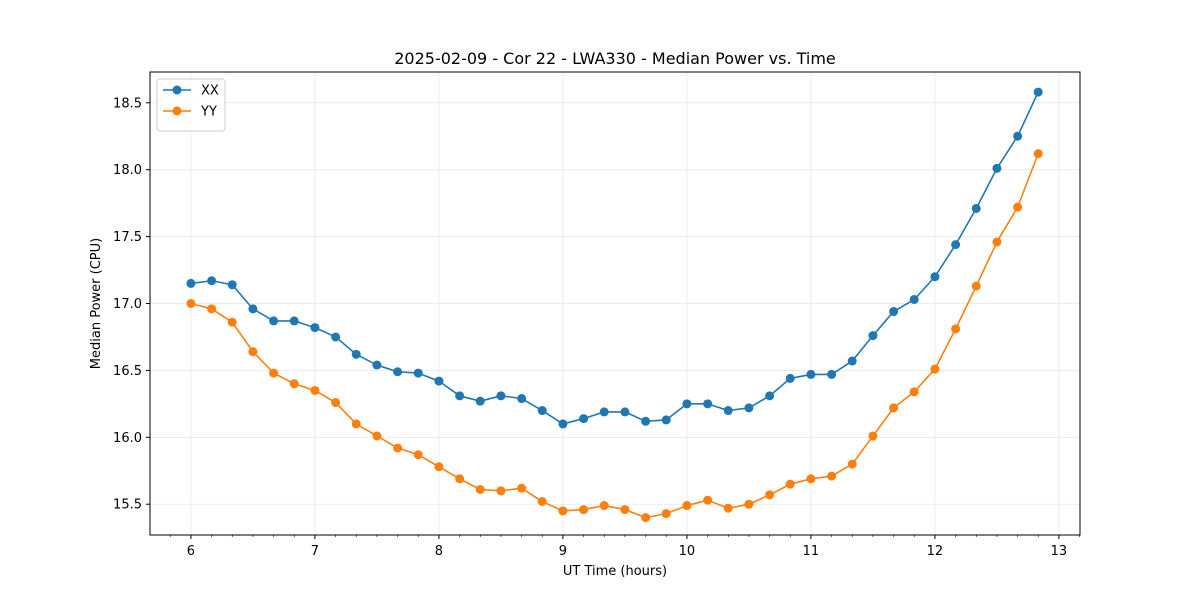  What do you see at coordinates (935, 551) in the screenshot?
I see `x-tick-label: 12` at bounding box center [935, 551].